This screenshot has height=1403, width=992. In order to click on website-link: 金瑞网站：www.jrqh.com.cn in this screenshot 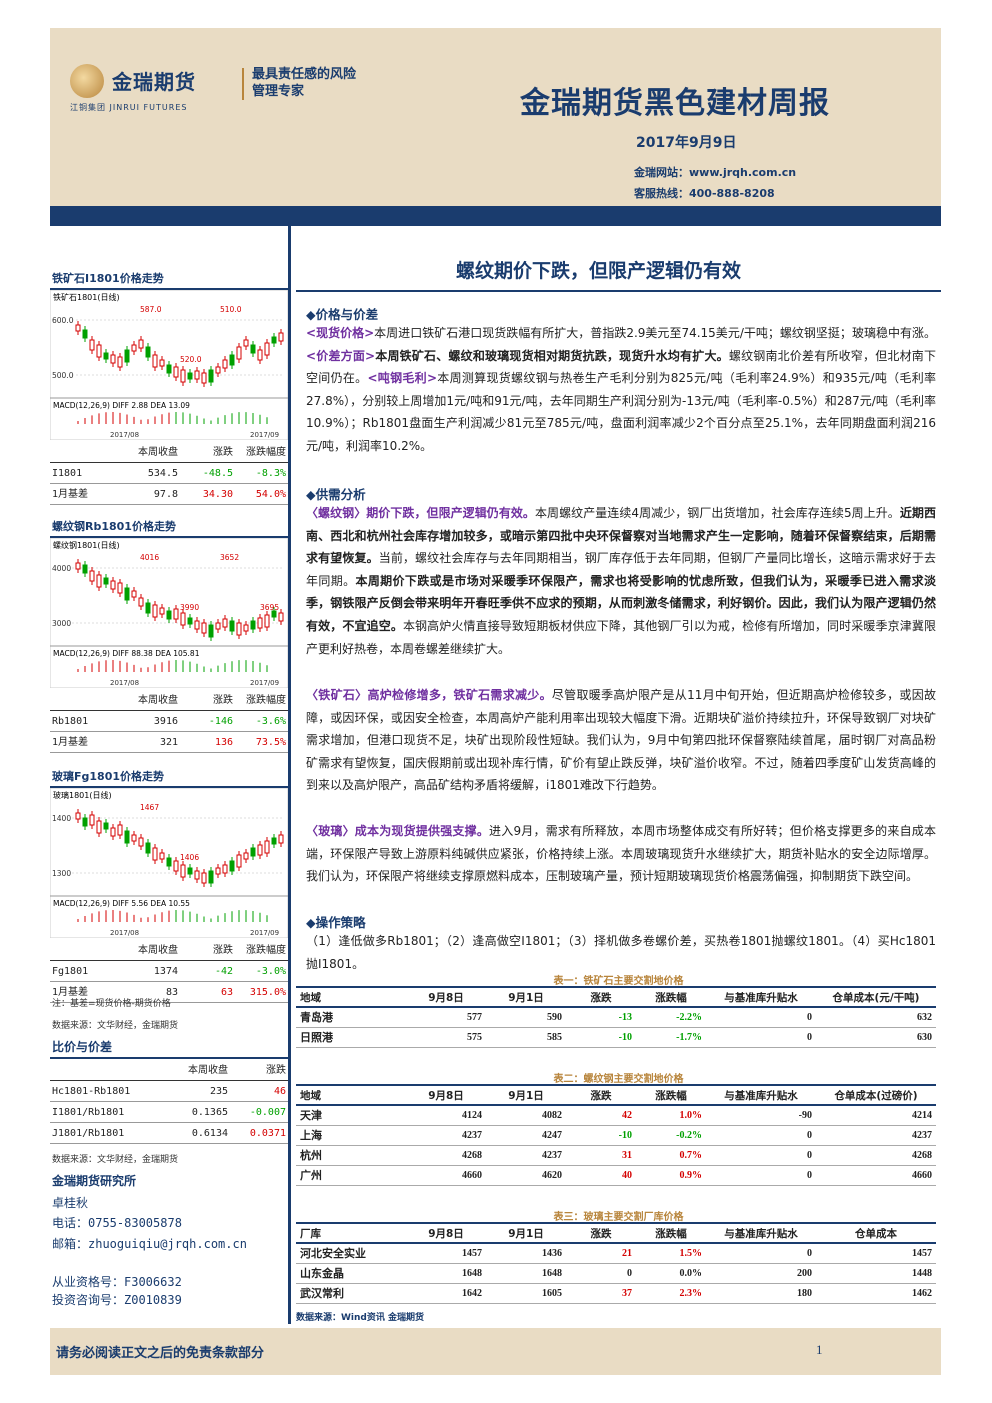, I will do `click(715, 172)`.